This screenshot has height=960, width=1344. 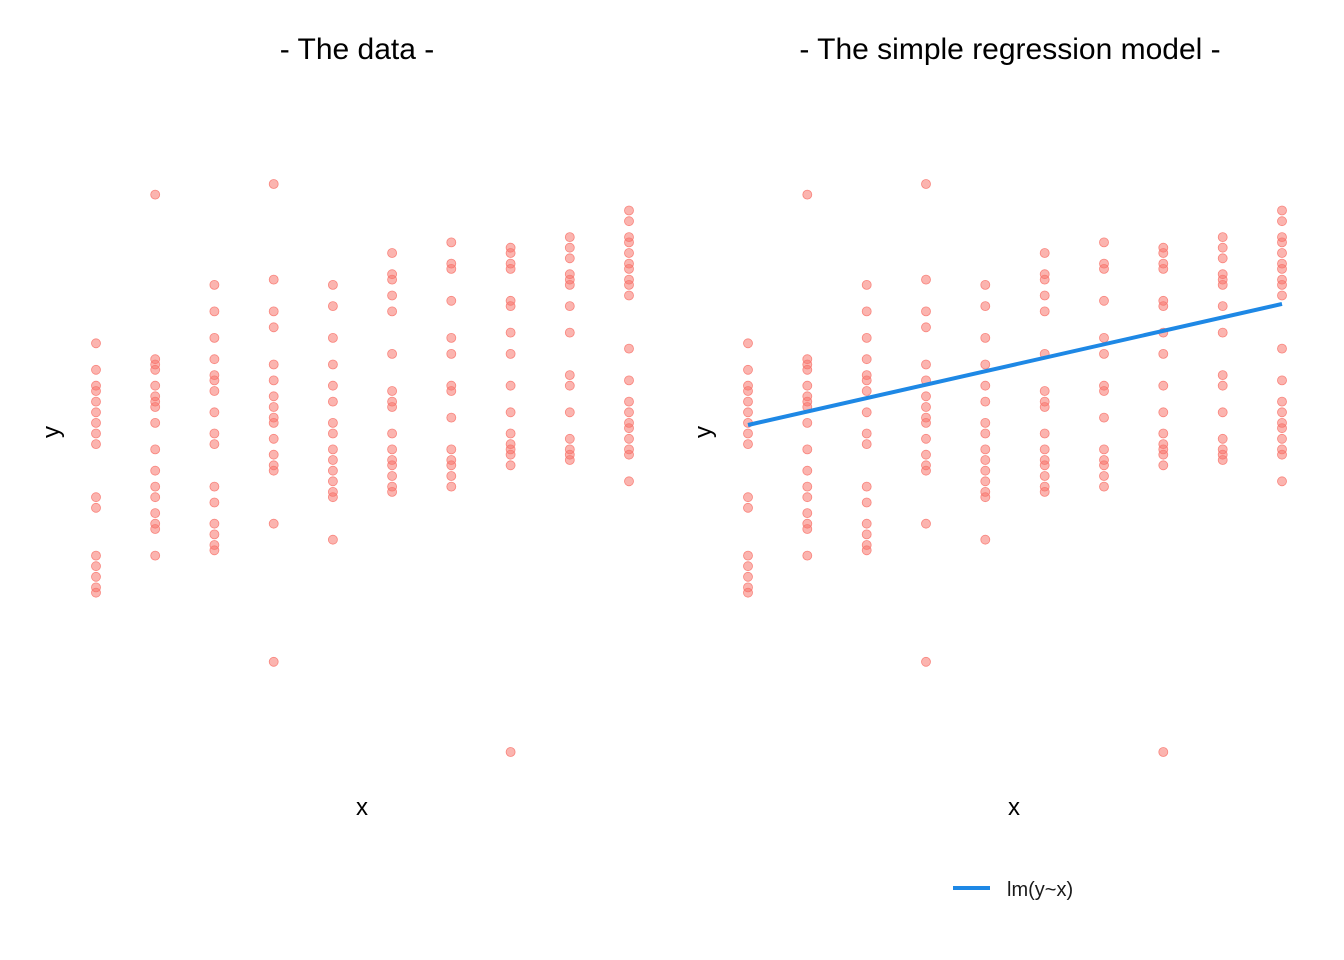 What do you see at coordinates (703, 432) in the screenshot?
I see `panel-2-y-axis-label: y` at bounding box center [703, 432].